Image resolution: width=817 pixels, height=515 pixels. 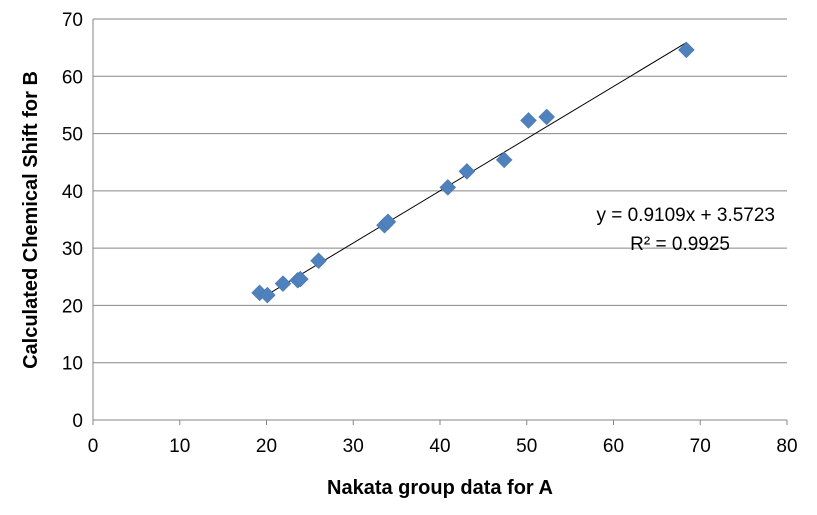 I want to click on x-tick-label: 70, so click(x=700, y=446).